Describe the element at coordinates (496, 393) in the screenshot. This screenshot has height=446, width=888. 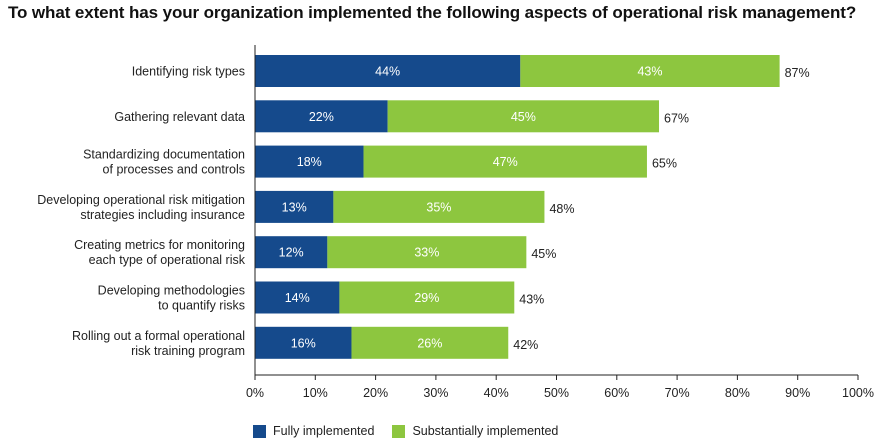
I see `x-tick-label: 40%` at that location.